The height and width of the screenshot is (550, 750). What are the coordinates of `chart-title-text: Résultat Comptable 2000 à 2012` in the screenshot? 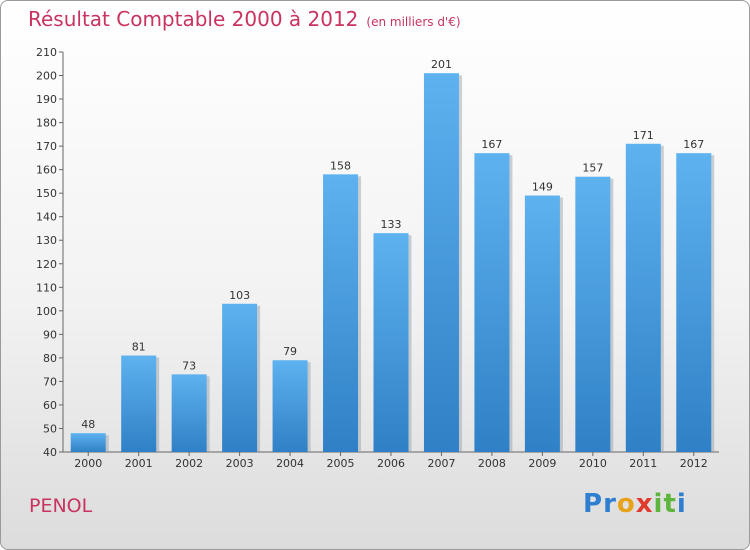 It's located at (193, 19).